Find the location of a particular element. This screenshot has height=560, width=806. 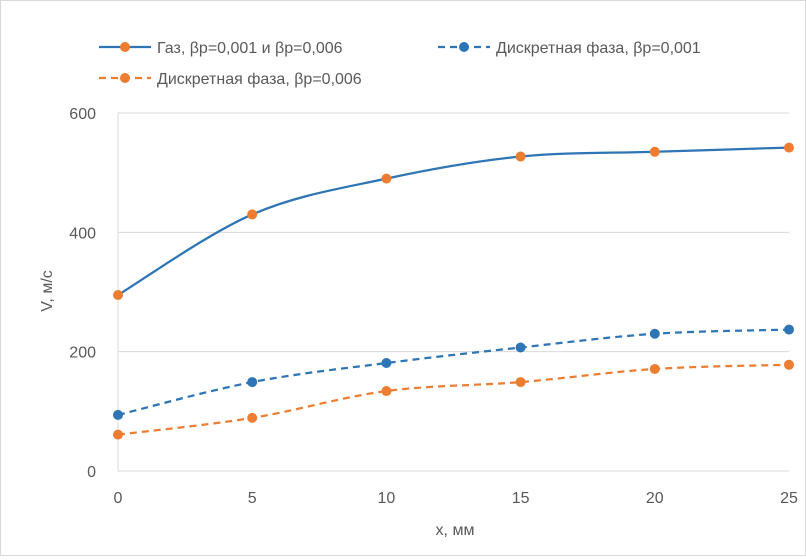

x-tick-label: 0 is located at coordinates (118, 498).